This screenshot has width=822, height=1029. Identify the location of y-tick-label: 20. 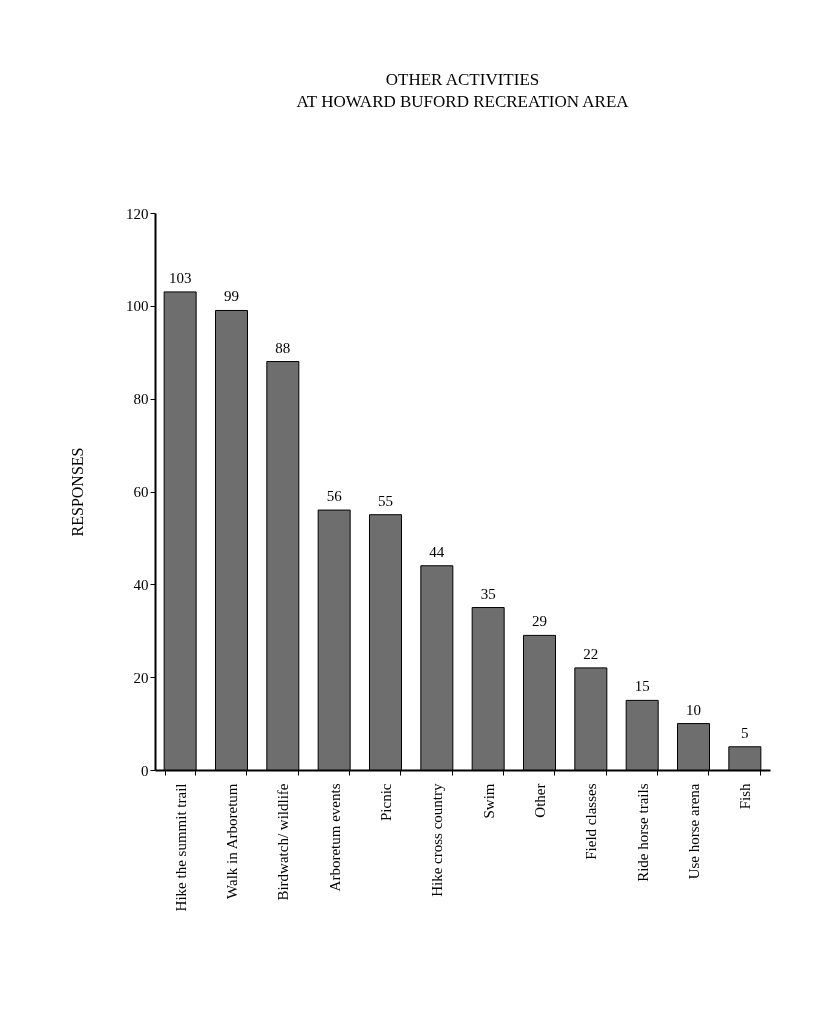
(141, 677).